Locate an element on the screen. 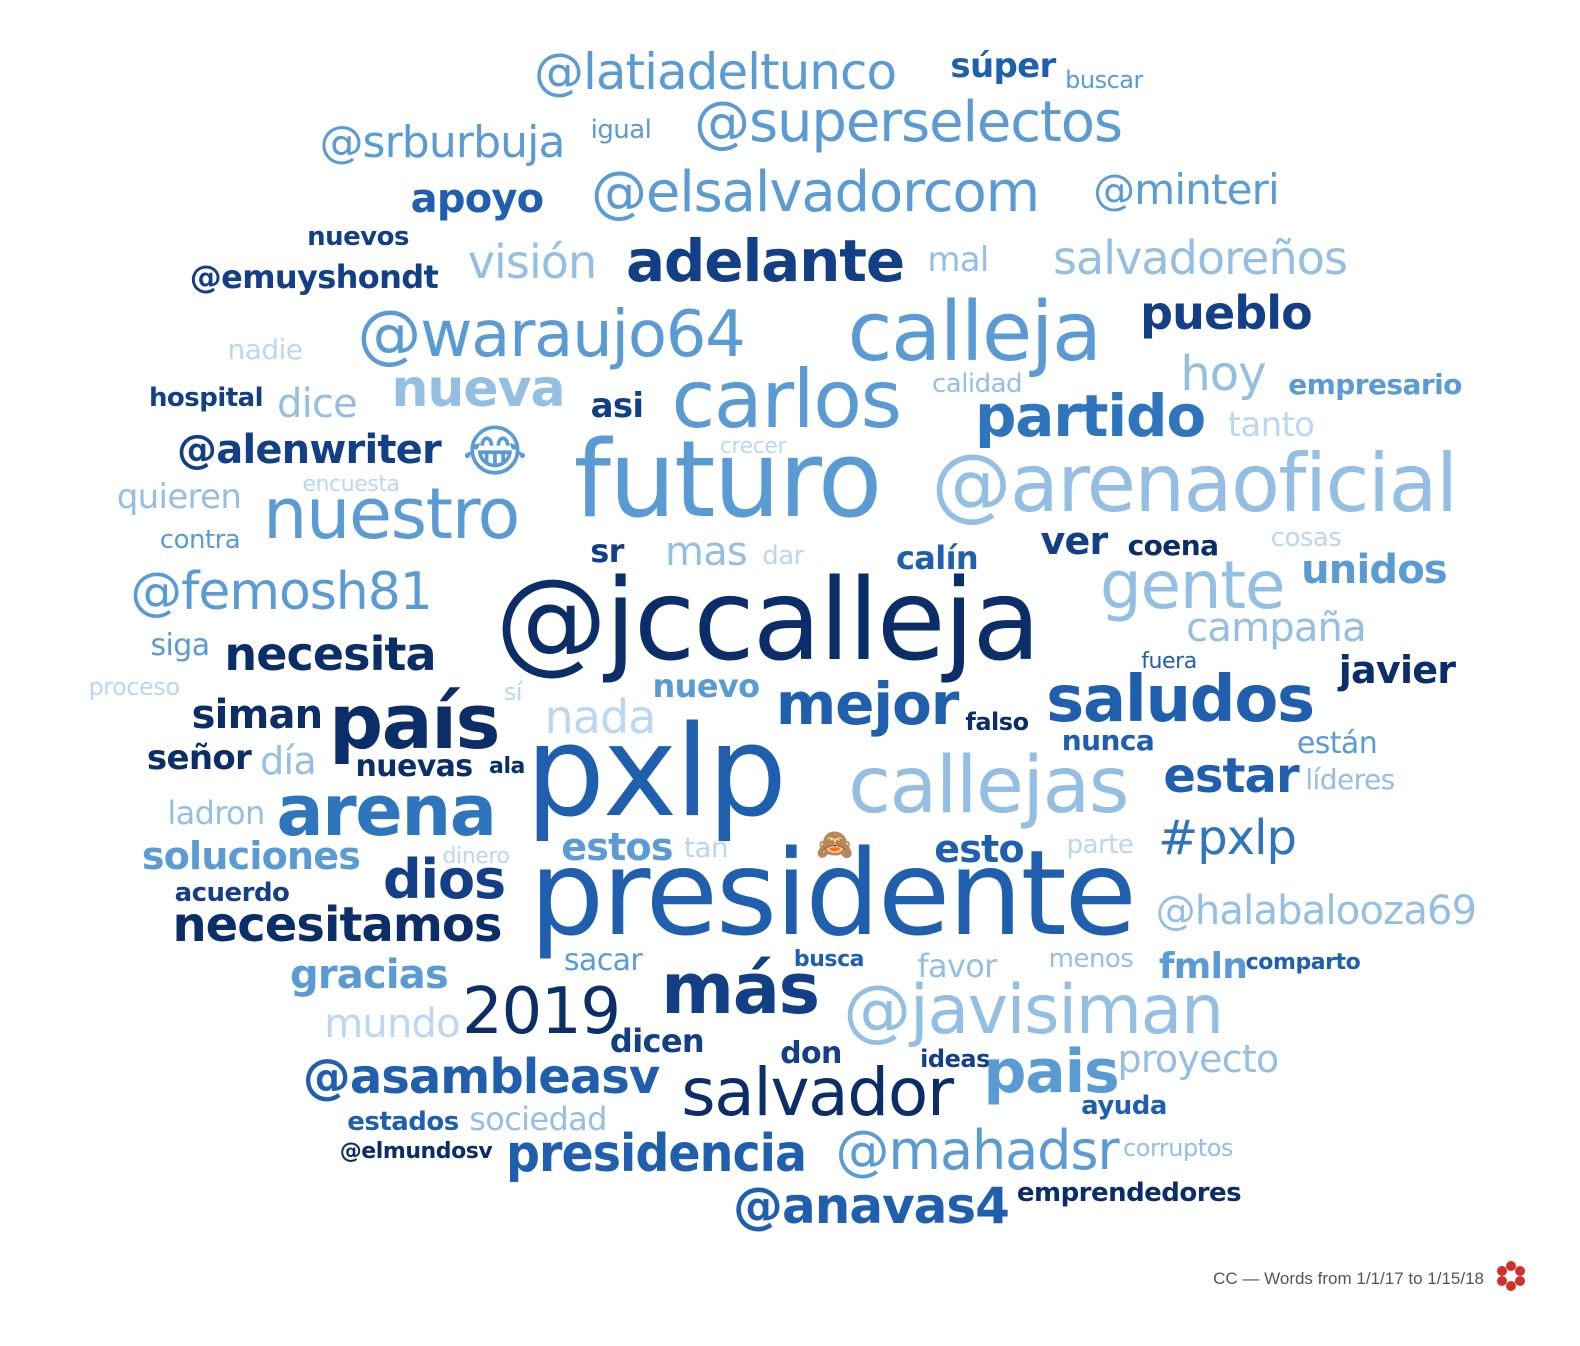  footer: CC — Words from 1/1/17 to 1/15/18 is located at coordinates (1370, 1278).